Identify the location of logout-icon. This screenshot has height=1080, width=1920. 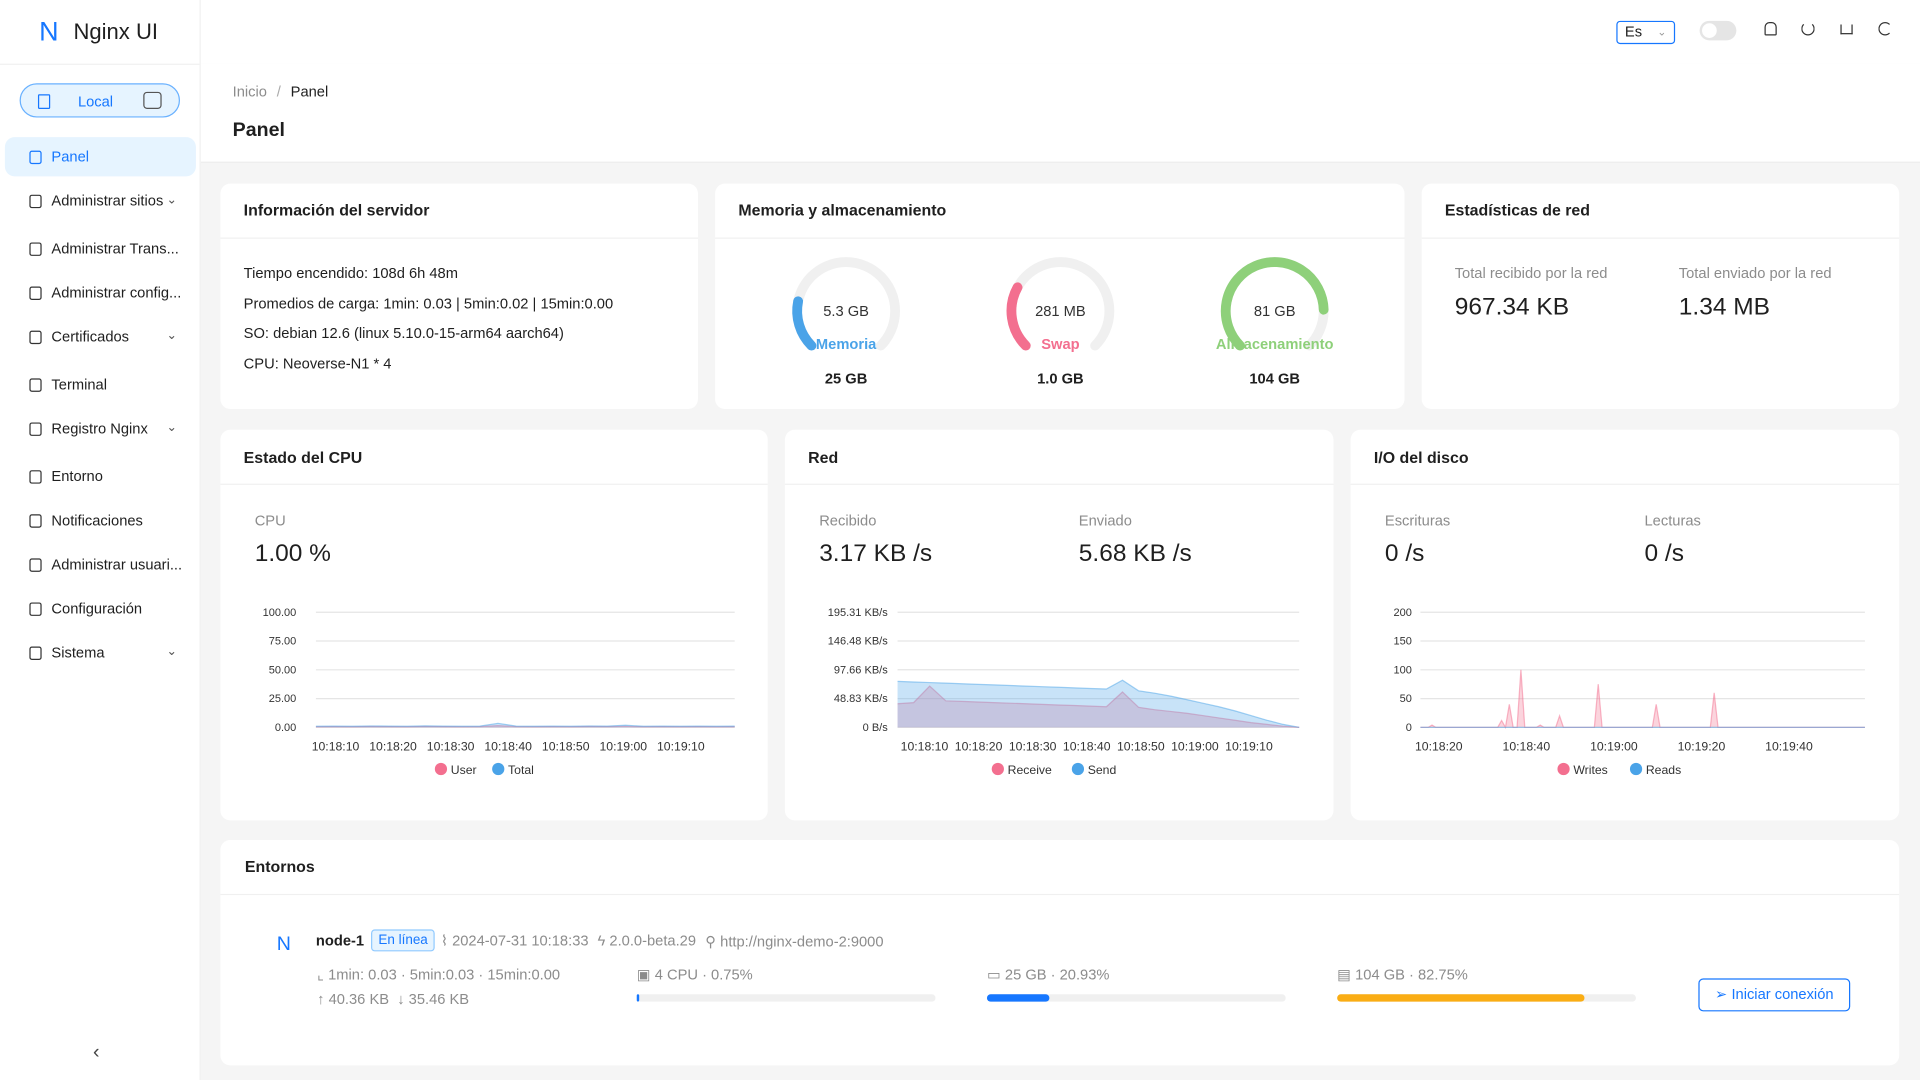
(1885, 29).